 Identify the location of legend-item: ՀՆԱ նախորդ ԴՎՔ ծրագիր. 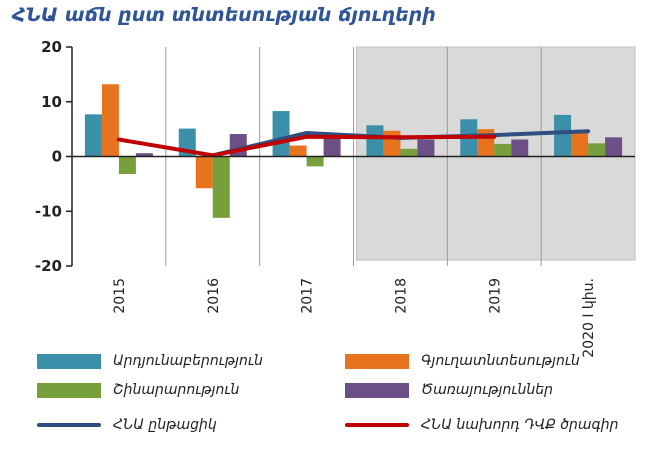
(481, 425).